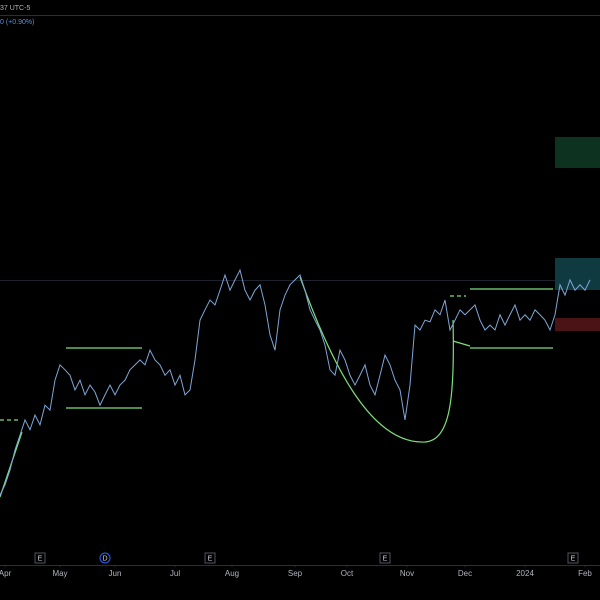 The image size is (600, 600). Describe the element at coordinates (347, 573) in the screenshot. I see `x-tick-label: Oct` at that location.